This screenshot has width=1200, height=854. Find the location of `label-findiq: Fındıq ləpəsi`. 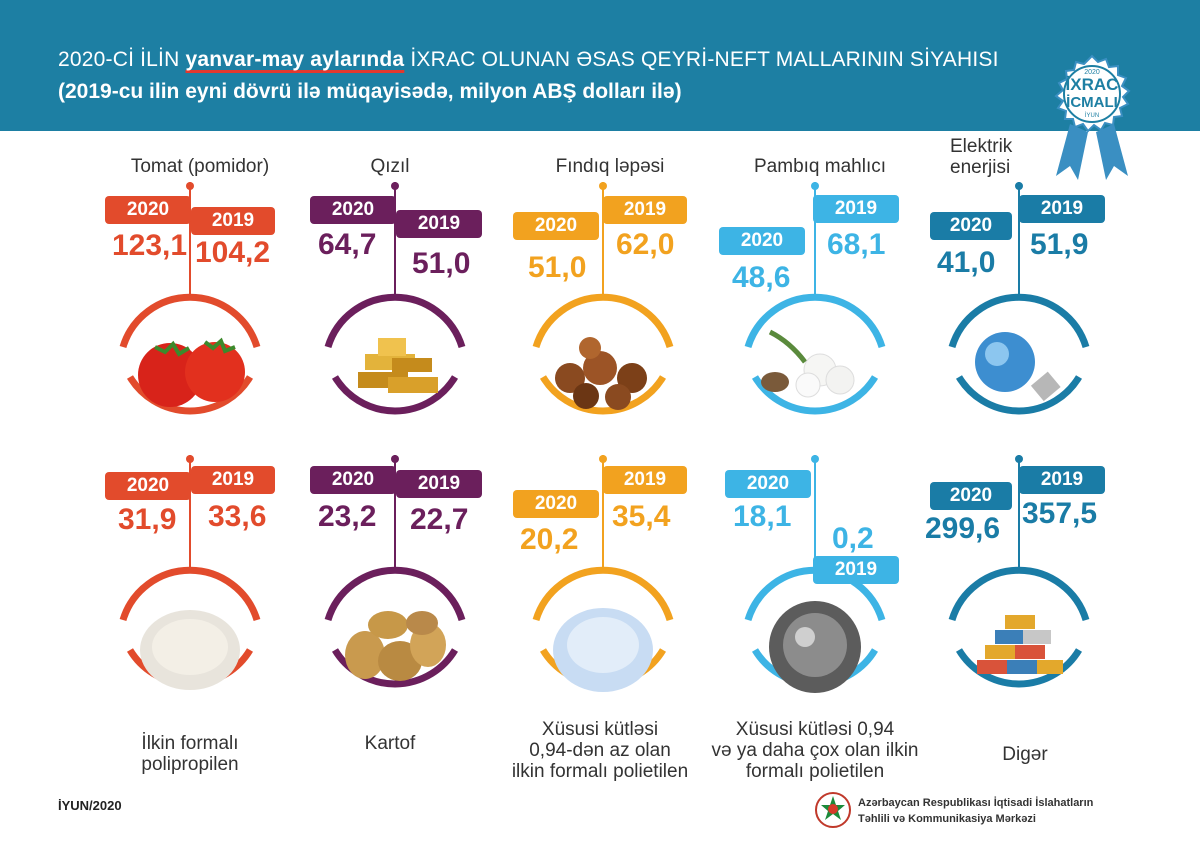

label-findiq: Fındıq ləpəsi is located at coordinates (610, 166).